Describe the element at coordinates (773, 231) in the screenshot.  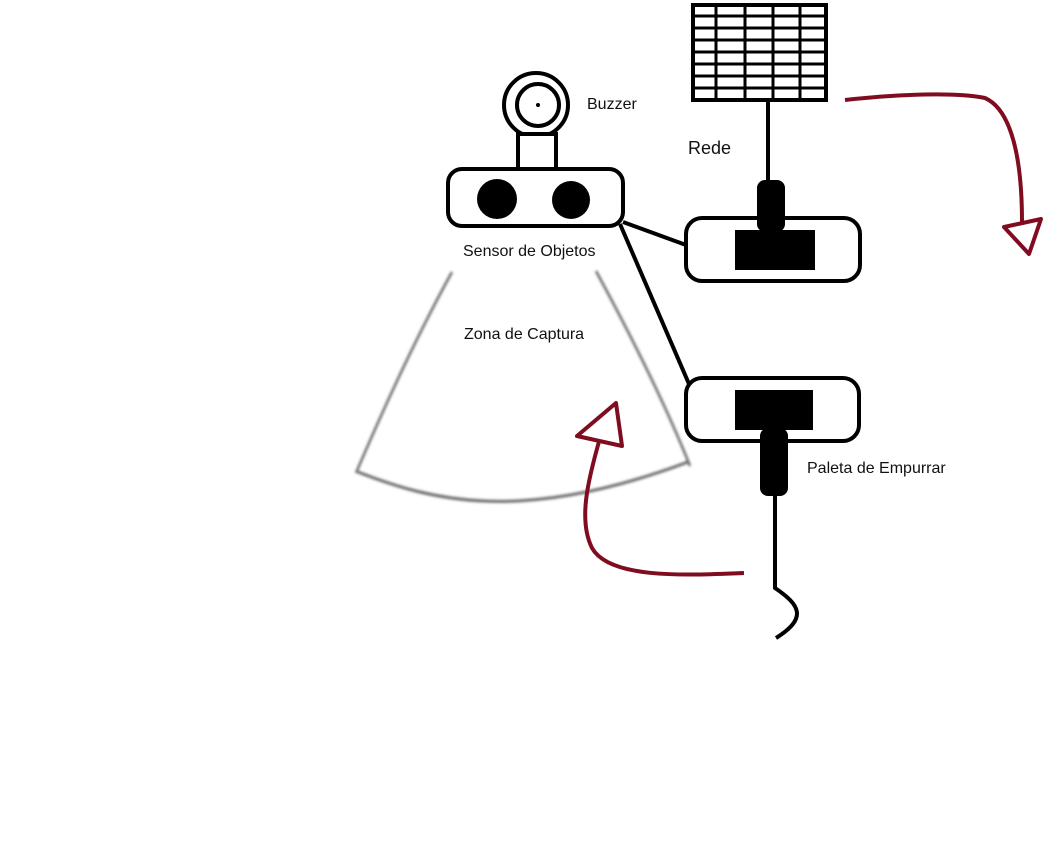
I see `net-servo` at that location.